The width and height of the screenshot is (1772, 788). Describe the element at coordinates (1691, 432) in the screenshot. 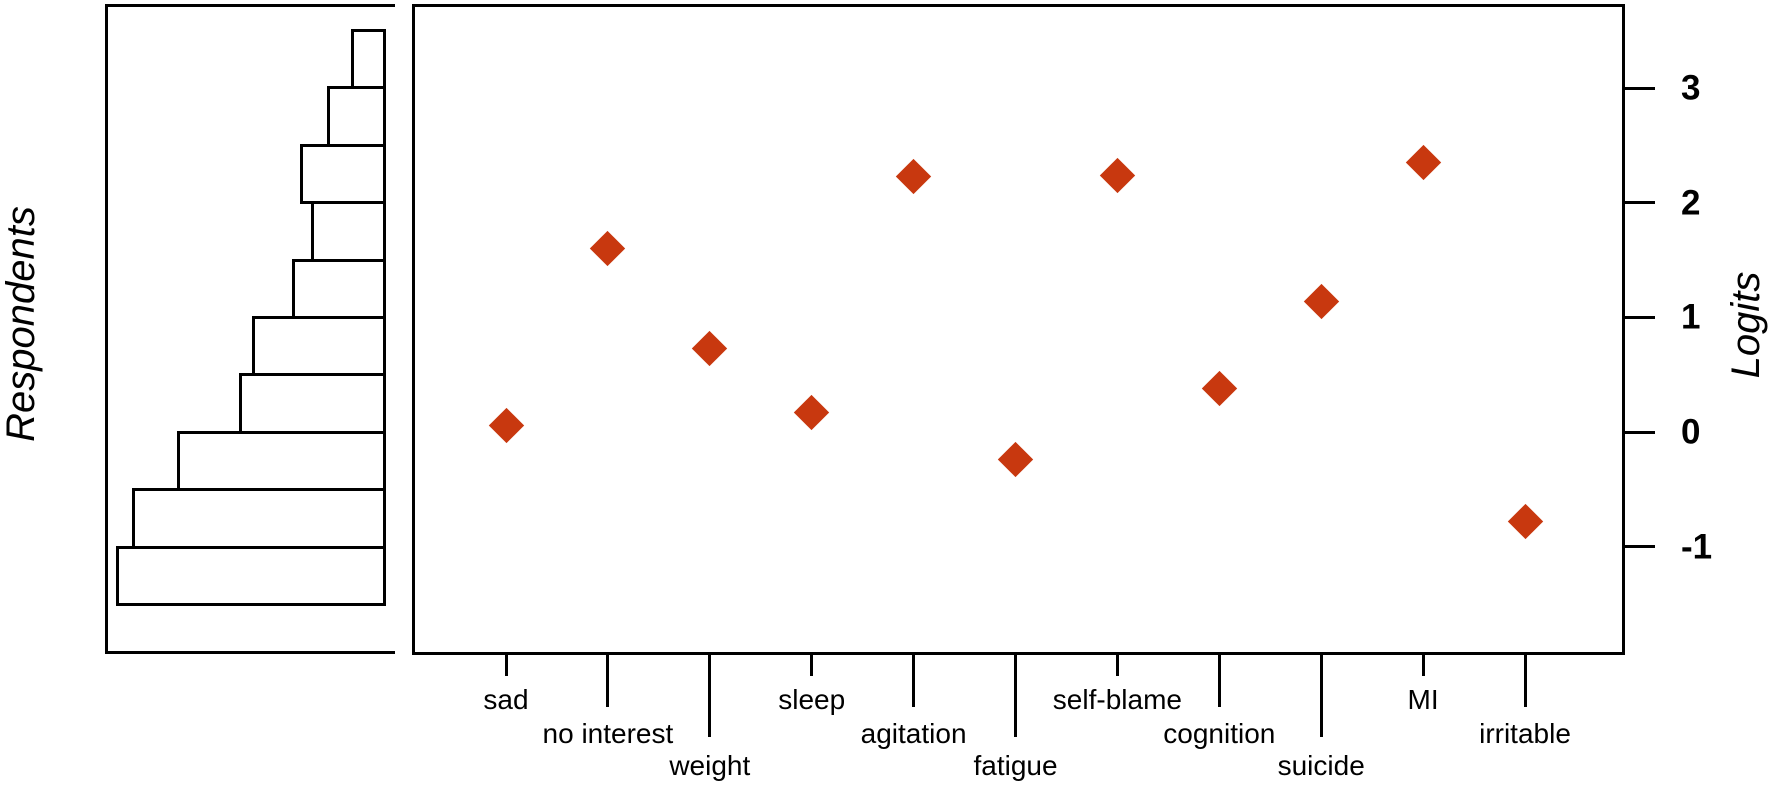

I see `logits-tick-label: 0` at that location.